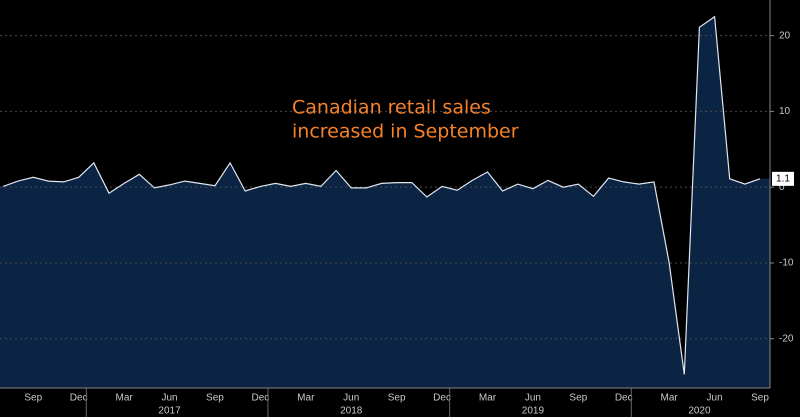  What do you see at coordinates (699, 411) in the screenshot?
I see `year-label: 2020` at bounding box center [699, 411].